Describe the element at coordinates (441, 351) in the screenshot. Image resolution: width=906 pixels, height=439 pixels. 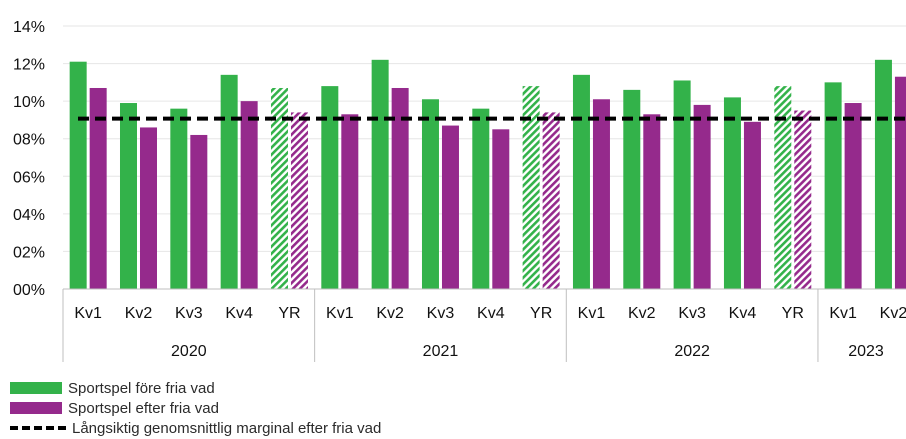
I see `year-label: 2021` at that location.